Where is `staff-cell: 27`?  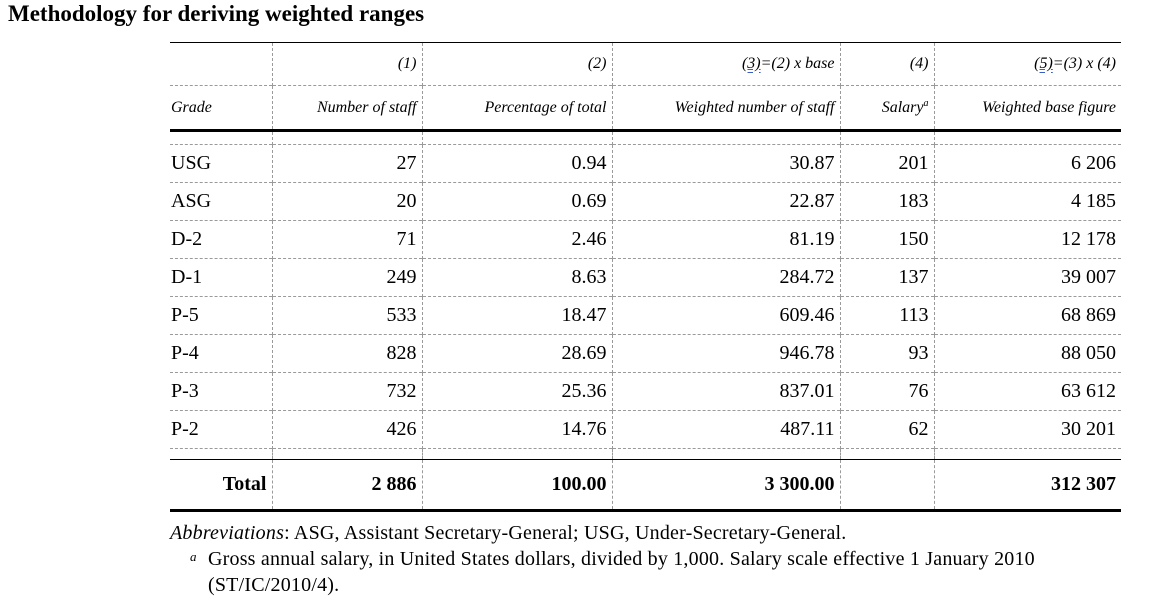 staff-cell: 27 is located at coordinates (346, 163).